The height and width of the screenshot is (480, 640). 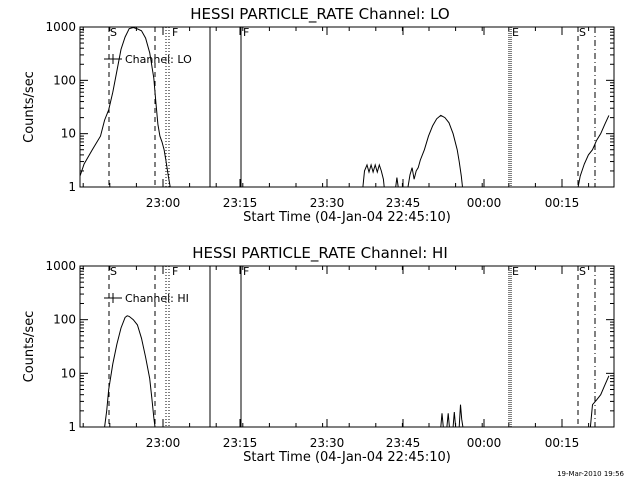 I want to click on title-bottom: HESSI PARTICLE_RATE Channel: HI, so click(x=320, y=253).